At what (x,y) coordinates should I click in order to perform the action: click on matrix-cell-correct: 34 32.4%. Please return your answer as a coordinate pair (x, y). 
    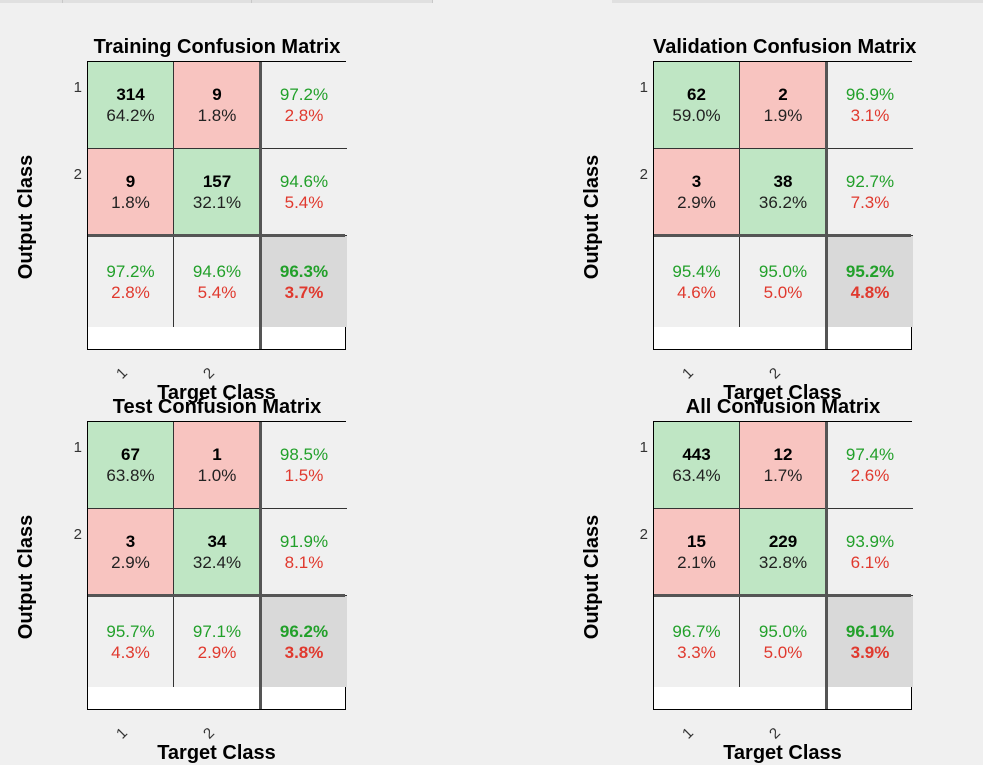
    Looking at the image, I should click on (217, 552).